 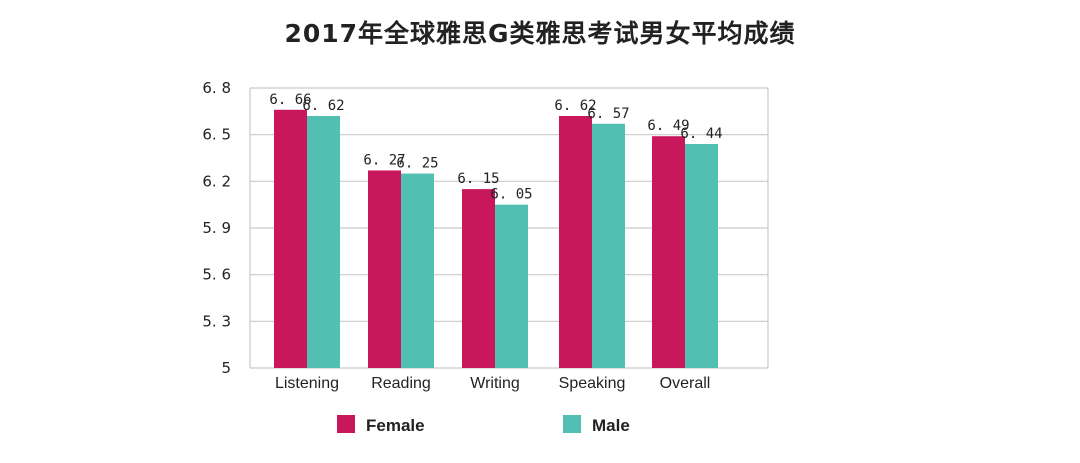 What do you see at coordinates (575, 242) in the screenshot?
I see `bar-female-speaking` at bounding box center [575, 242].